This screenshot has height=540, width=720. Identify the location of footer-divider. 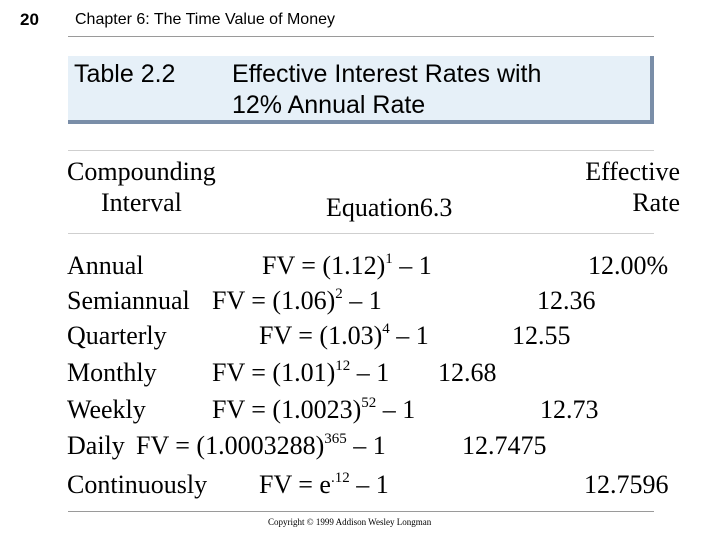
(361, 511).